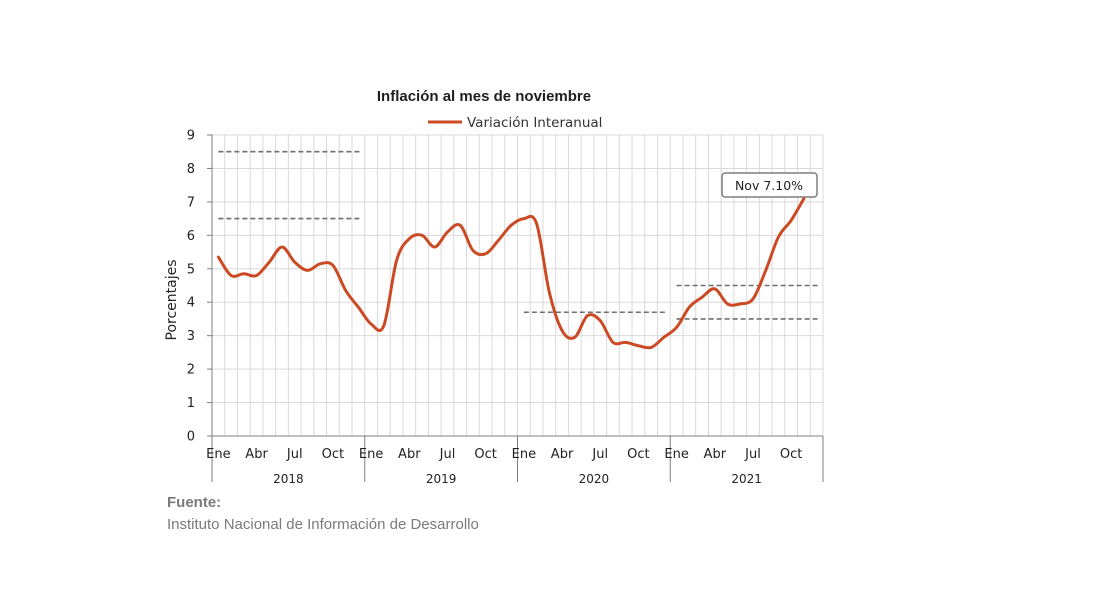 This screenshot has width=1099, height=613. I want to click on annotation-label: Nov 7.10%, so click(769, 185).